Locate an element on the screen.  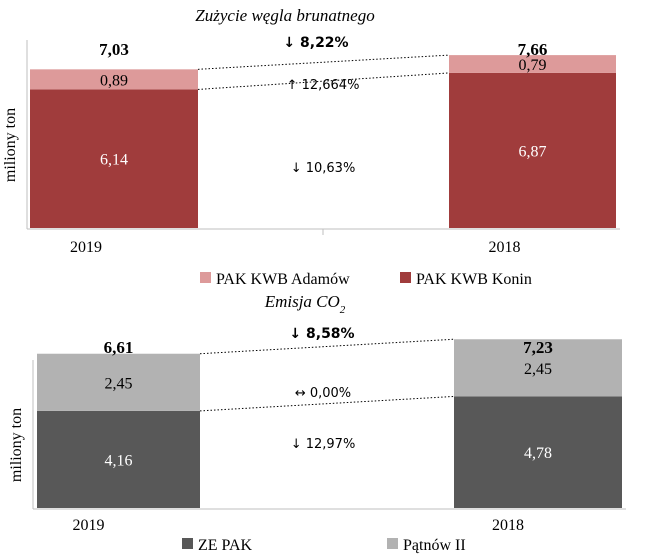
chart1-series-change-2: ↑ 12,664% is located at coordinates (323, 85).